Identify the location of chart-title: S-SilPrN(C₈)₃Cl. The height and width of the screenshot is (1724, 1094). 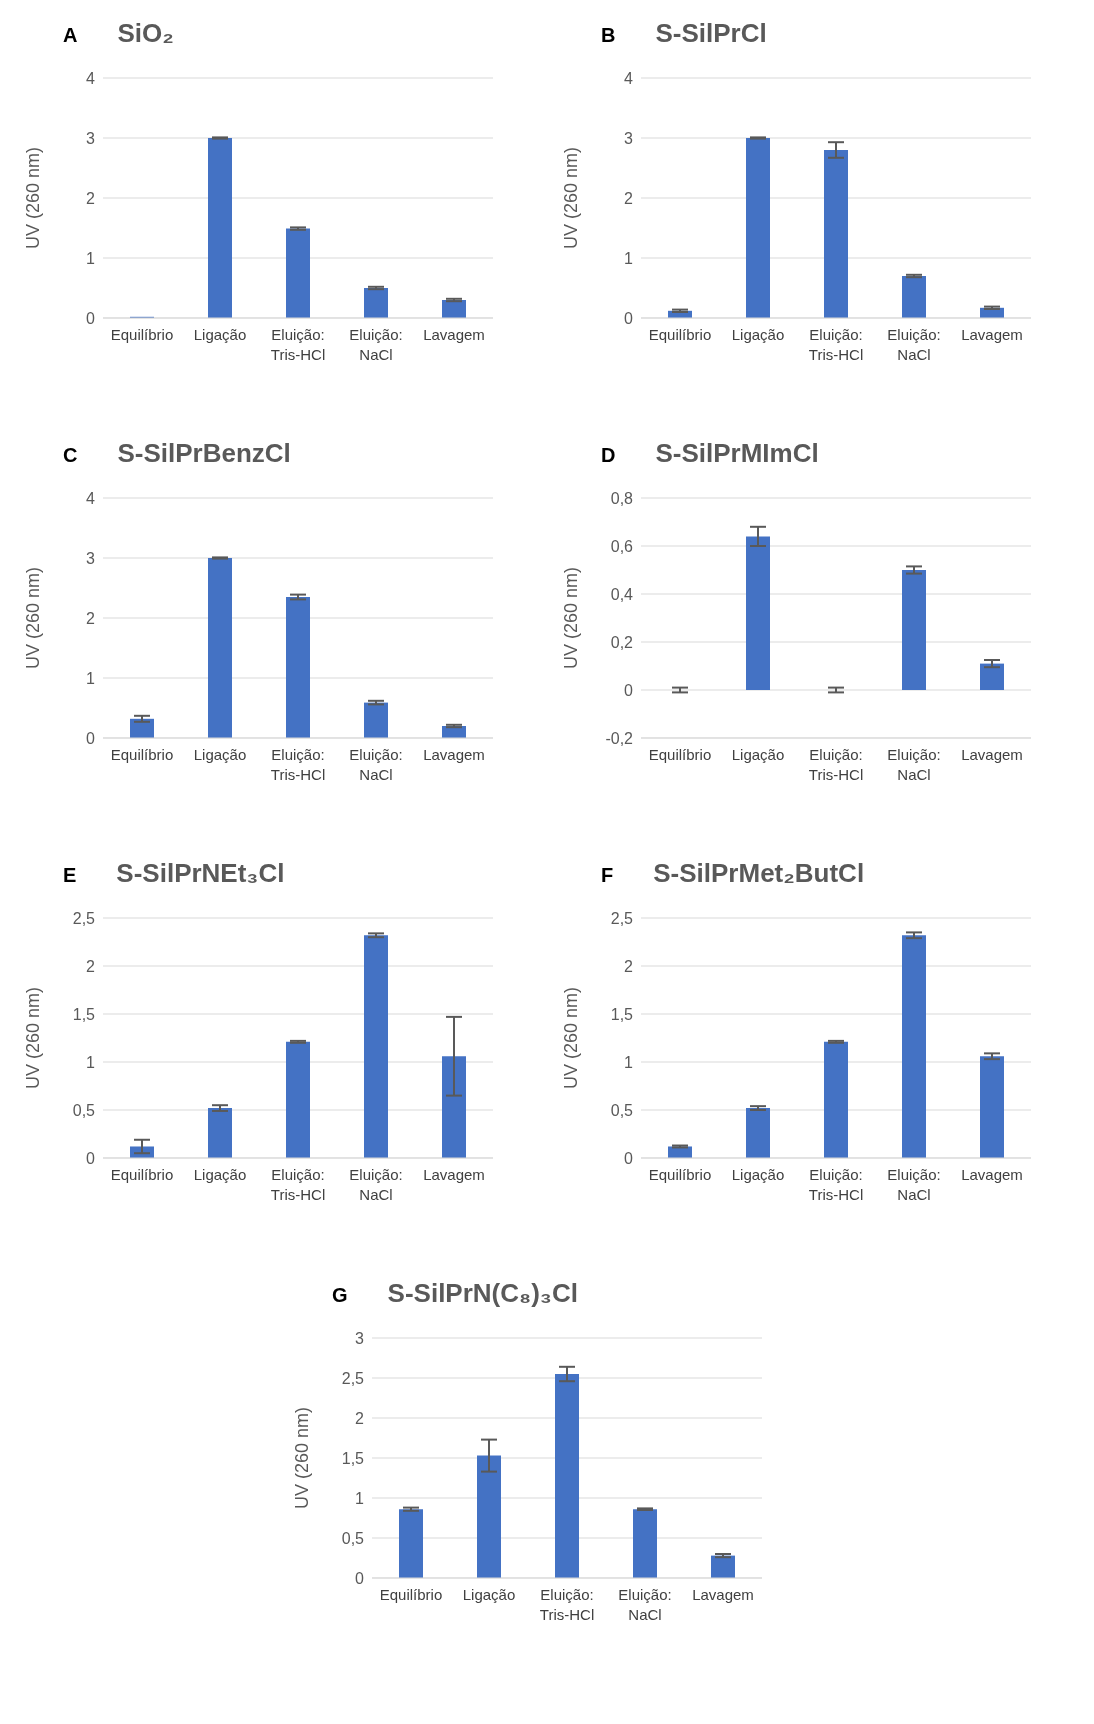
(482, 1293).